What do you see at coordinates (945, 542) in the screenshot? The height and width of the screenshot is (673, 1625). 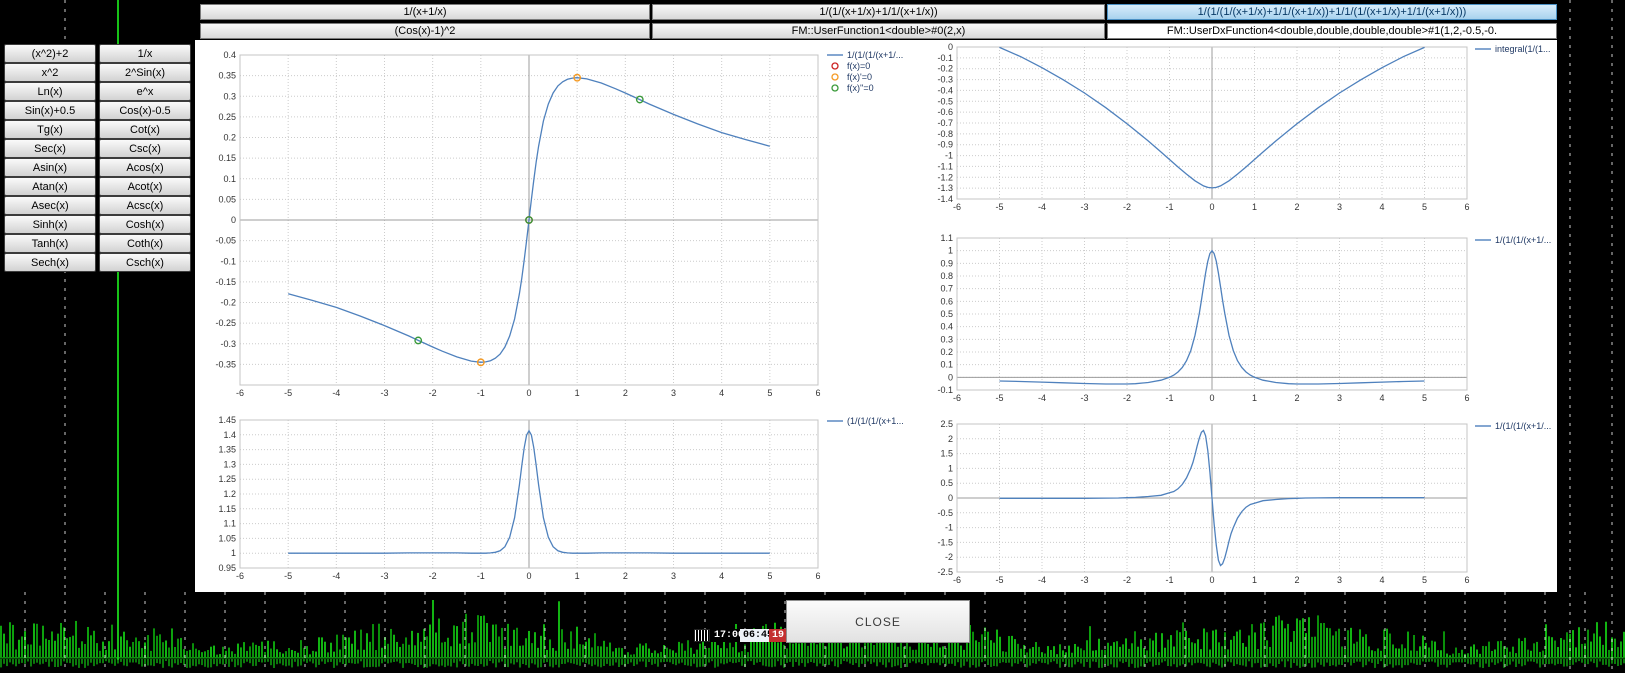 I see `y-tick-label: -1.5` at bounding box center [945, 542].